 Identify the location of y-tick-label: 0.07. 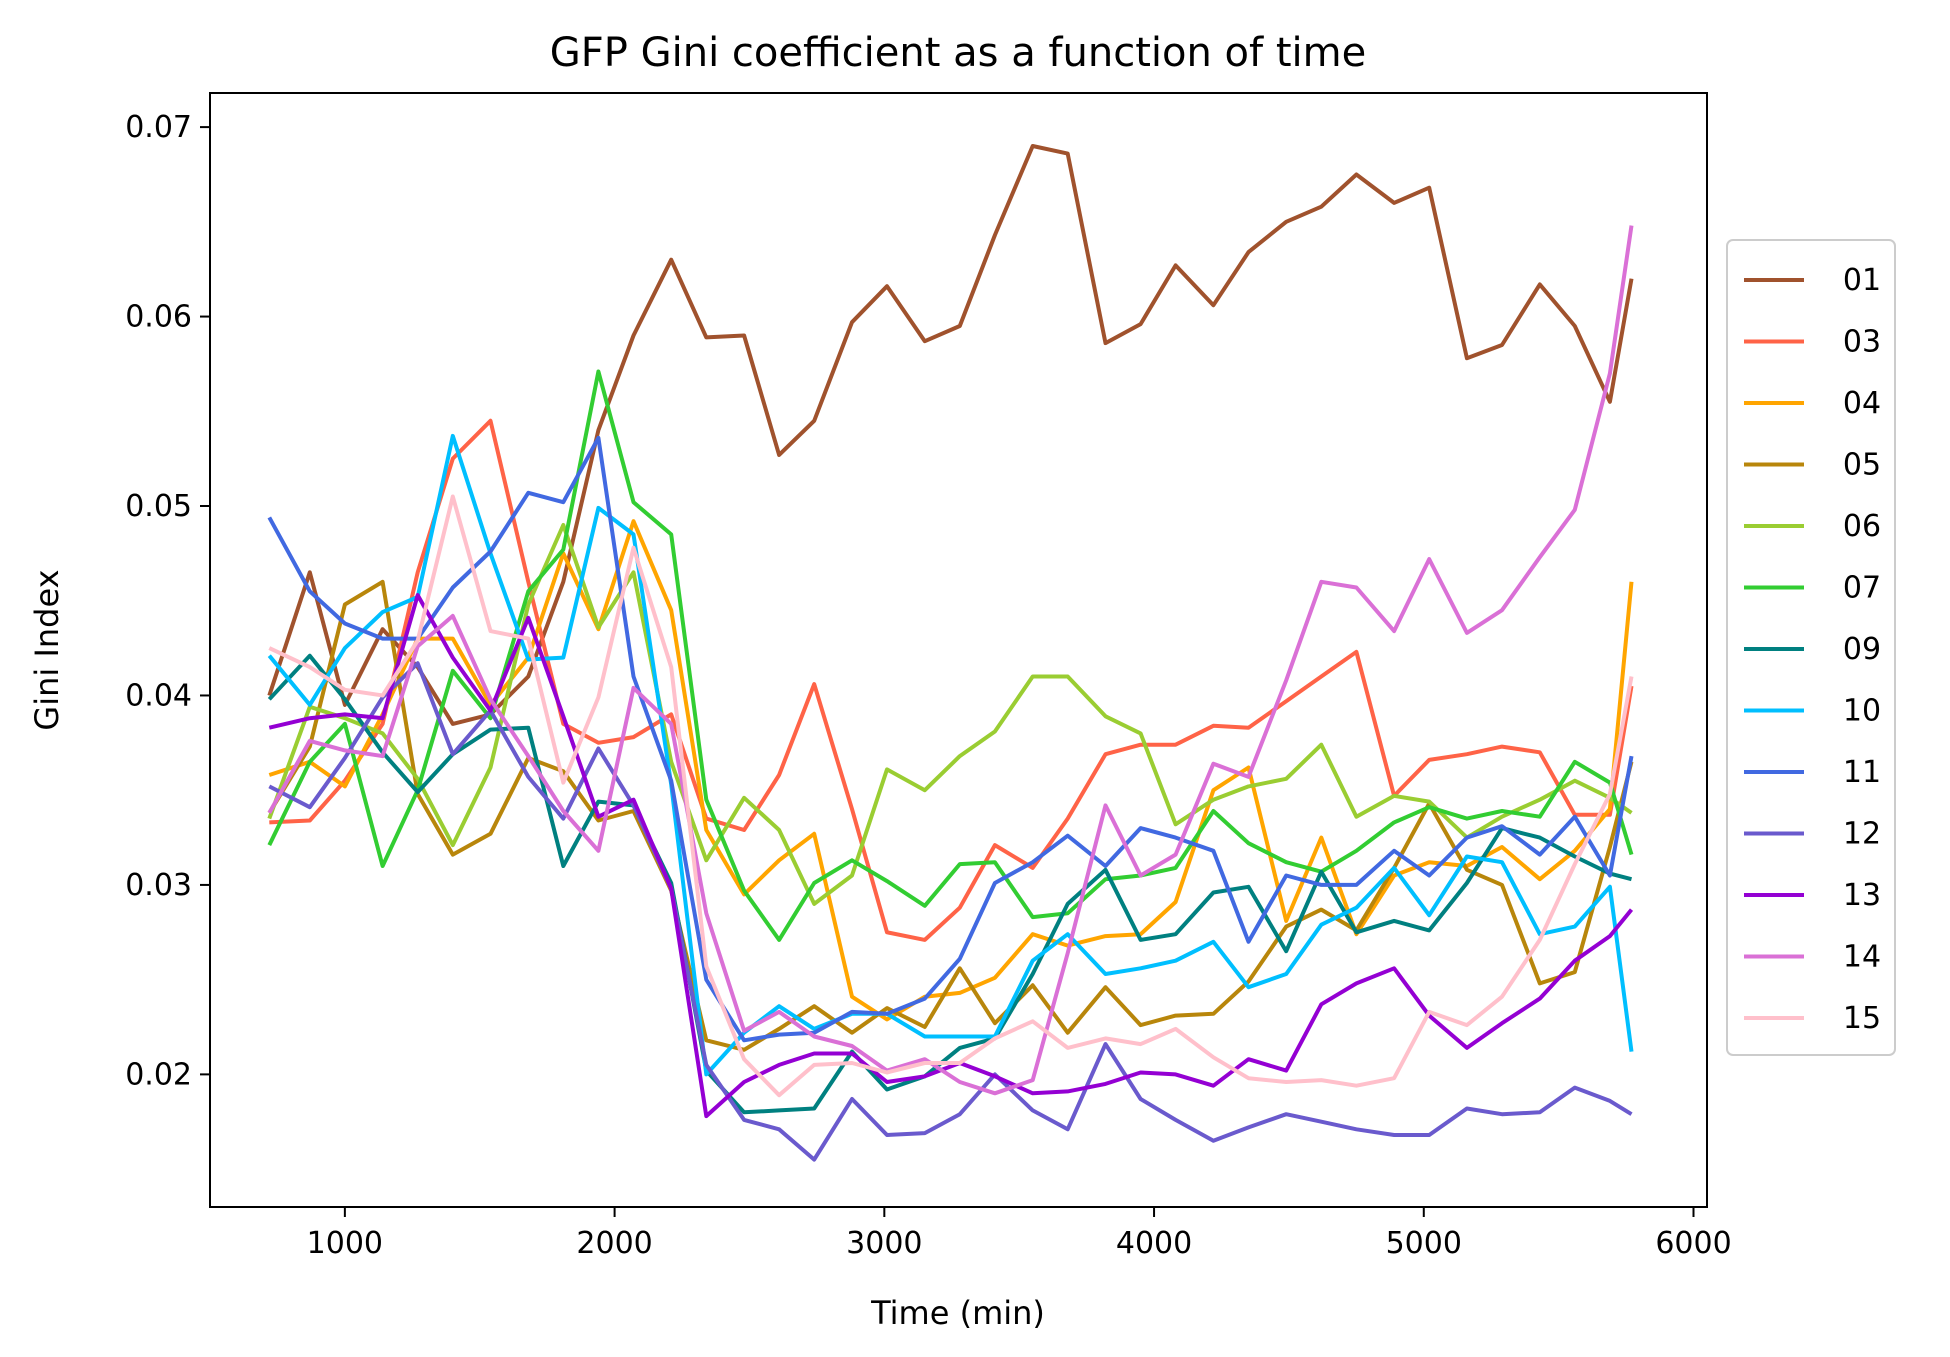
(158, 127).